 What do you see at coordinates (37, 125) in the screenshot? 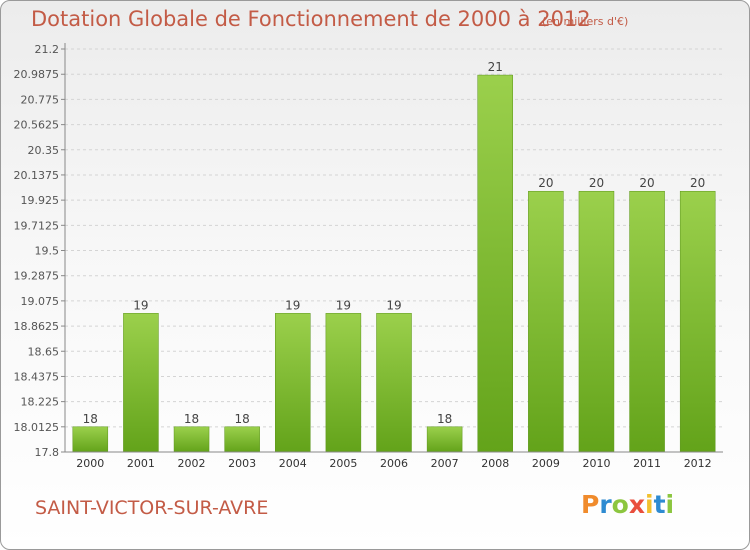
I see `y-tick-label: 20.5625` at bounding box center [37, 125].